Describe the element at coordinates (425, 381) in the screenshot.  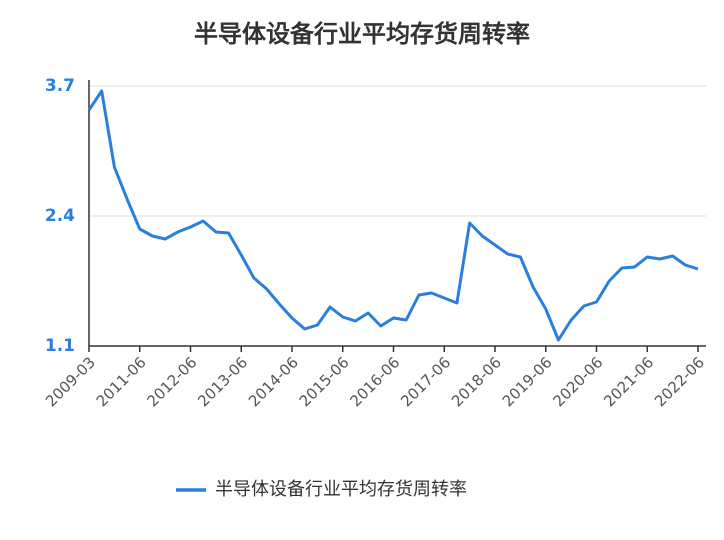
I see `x-tick-label: 2017-06` at that location.